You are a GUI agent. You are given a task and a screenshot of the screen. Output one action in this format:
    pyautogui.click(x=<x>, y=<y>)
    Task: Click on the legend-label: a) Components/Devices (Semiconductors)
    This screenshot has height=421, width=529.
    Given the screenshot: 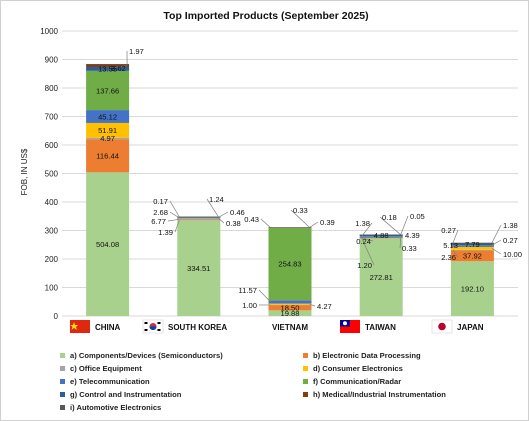 What is the action you would take?
    pyautogui.click(x=146, y=355)
    